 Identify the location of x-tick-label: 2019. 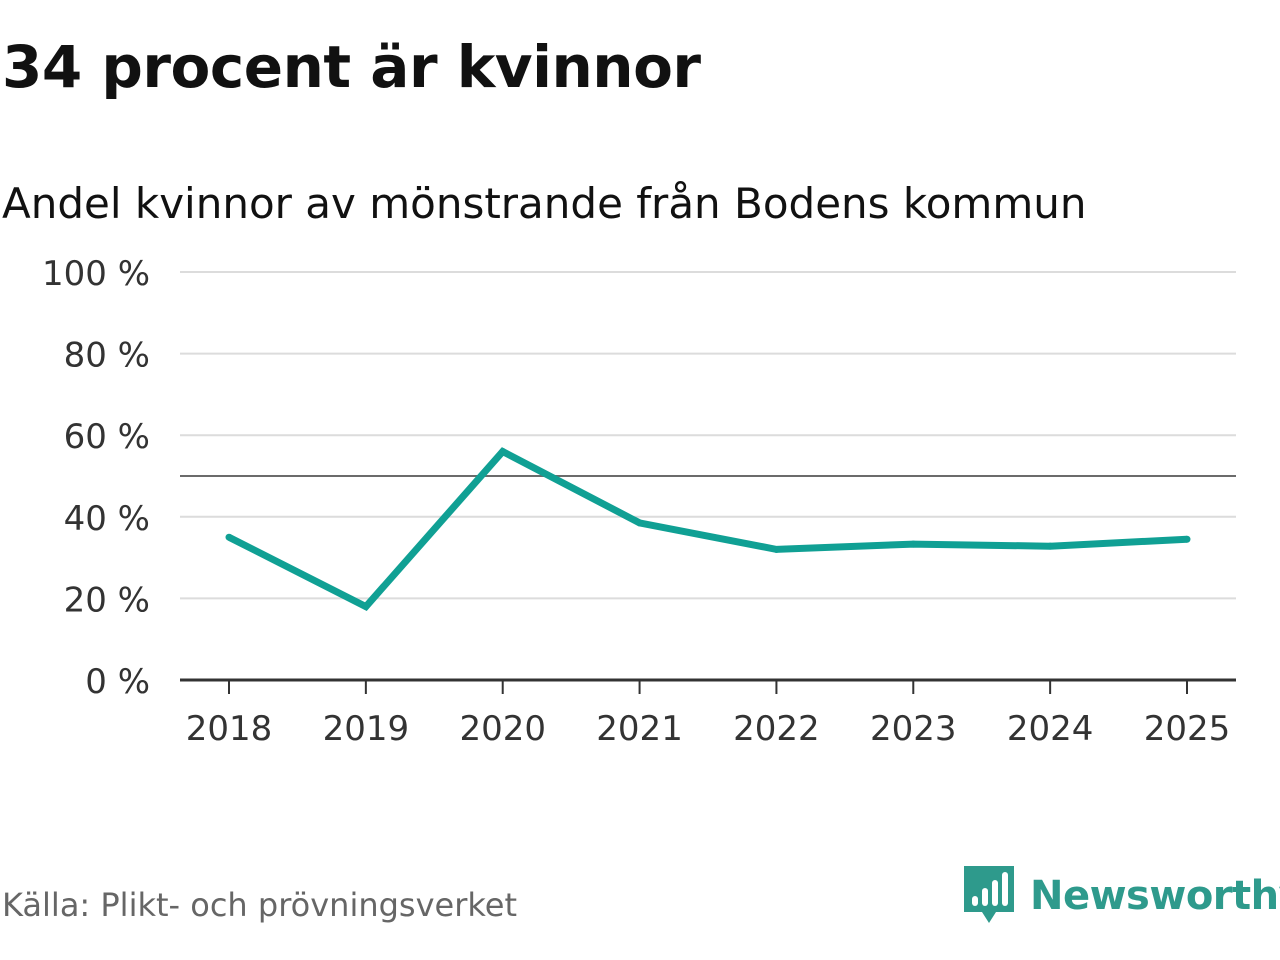
(366, 729).